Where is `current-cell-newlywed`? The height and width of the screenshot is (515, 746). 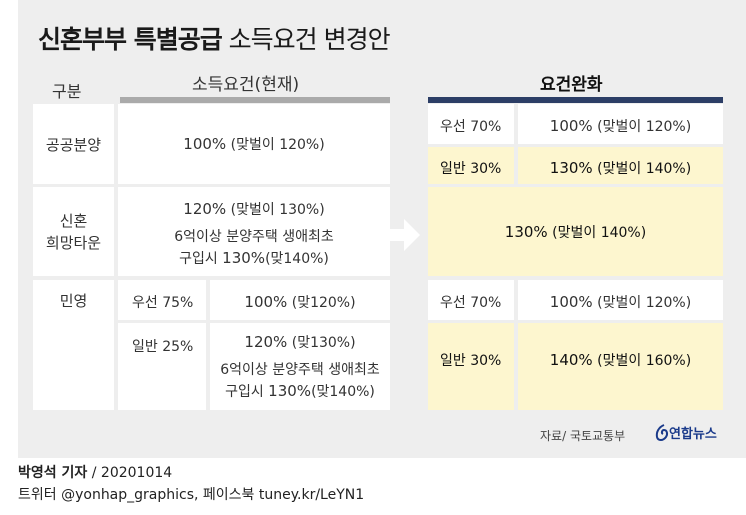 current-cell-newlywed is located at coordinates (254, 231).